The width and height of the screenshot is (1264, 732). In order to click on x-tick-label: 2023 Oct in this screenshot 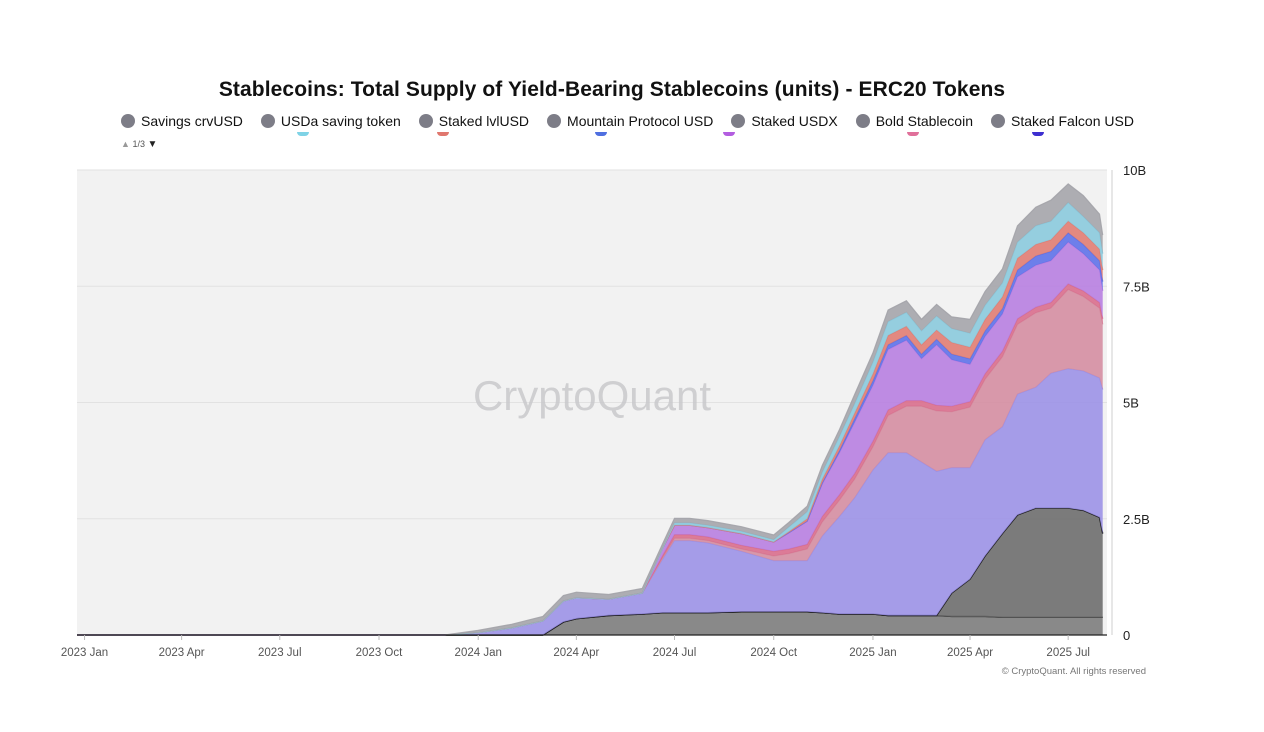, I will do `click(379, 653)`.